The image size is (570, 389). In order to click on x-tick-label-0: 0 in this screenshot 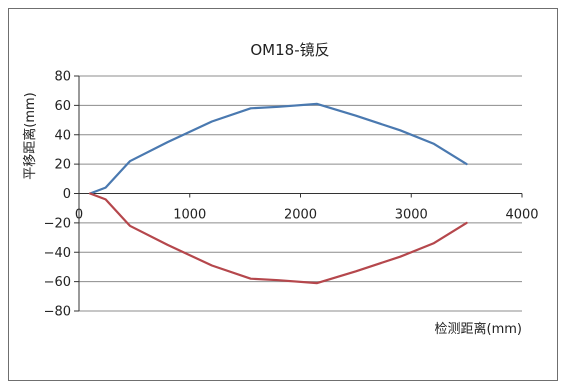, I will do `click(79, 215)`.